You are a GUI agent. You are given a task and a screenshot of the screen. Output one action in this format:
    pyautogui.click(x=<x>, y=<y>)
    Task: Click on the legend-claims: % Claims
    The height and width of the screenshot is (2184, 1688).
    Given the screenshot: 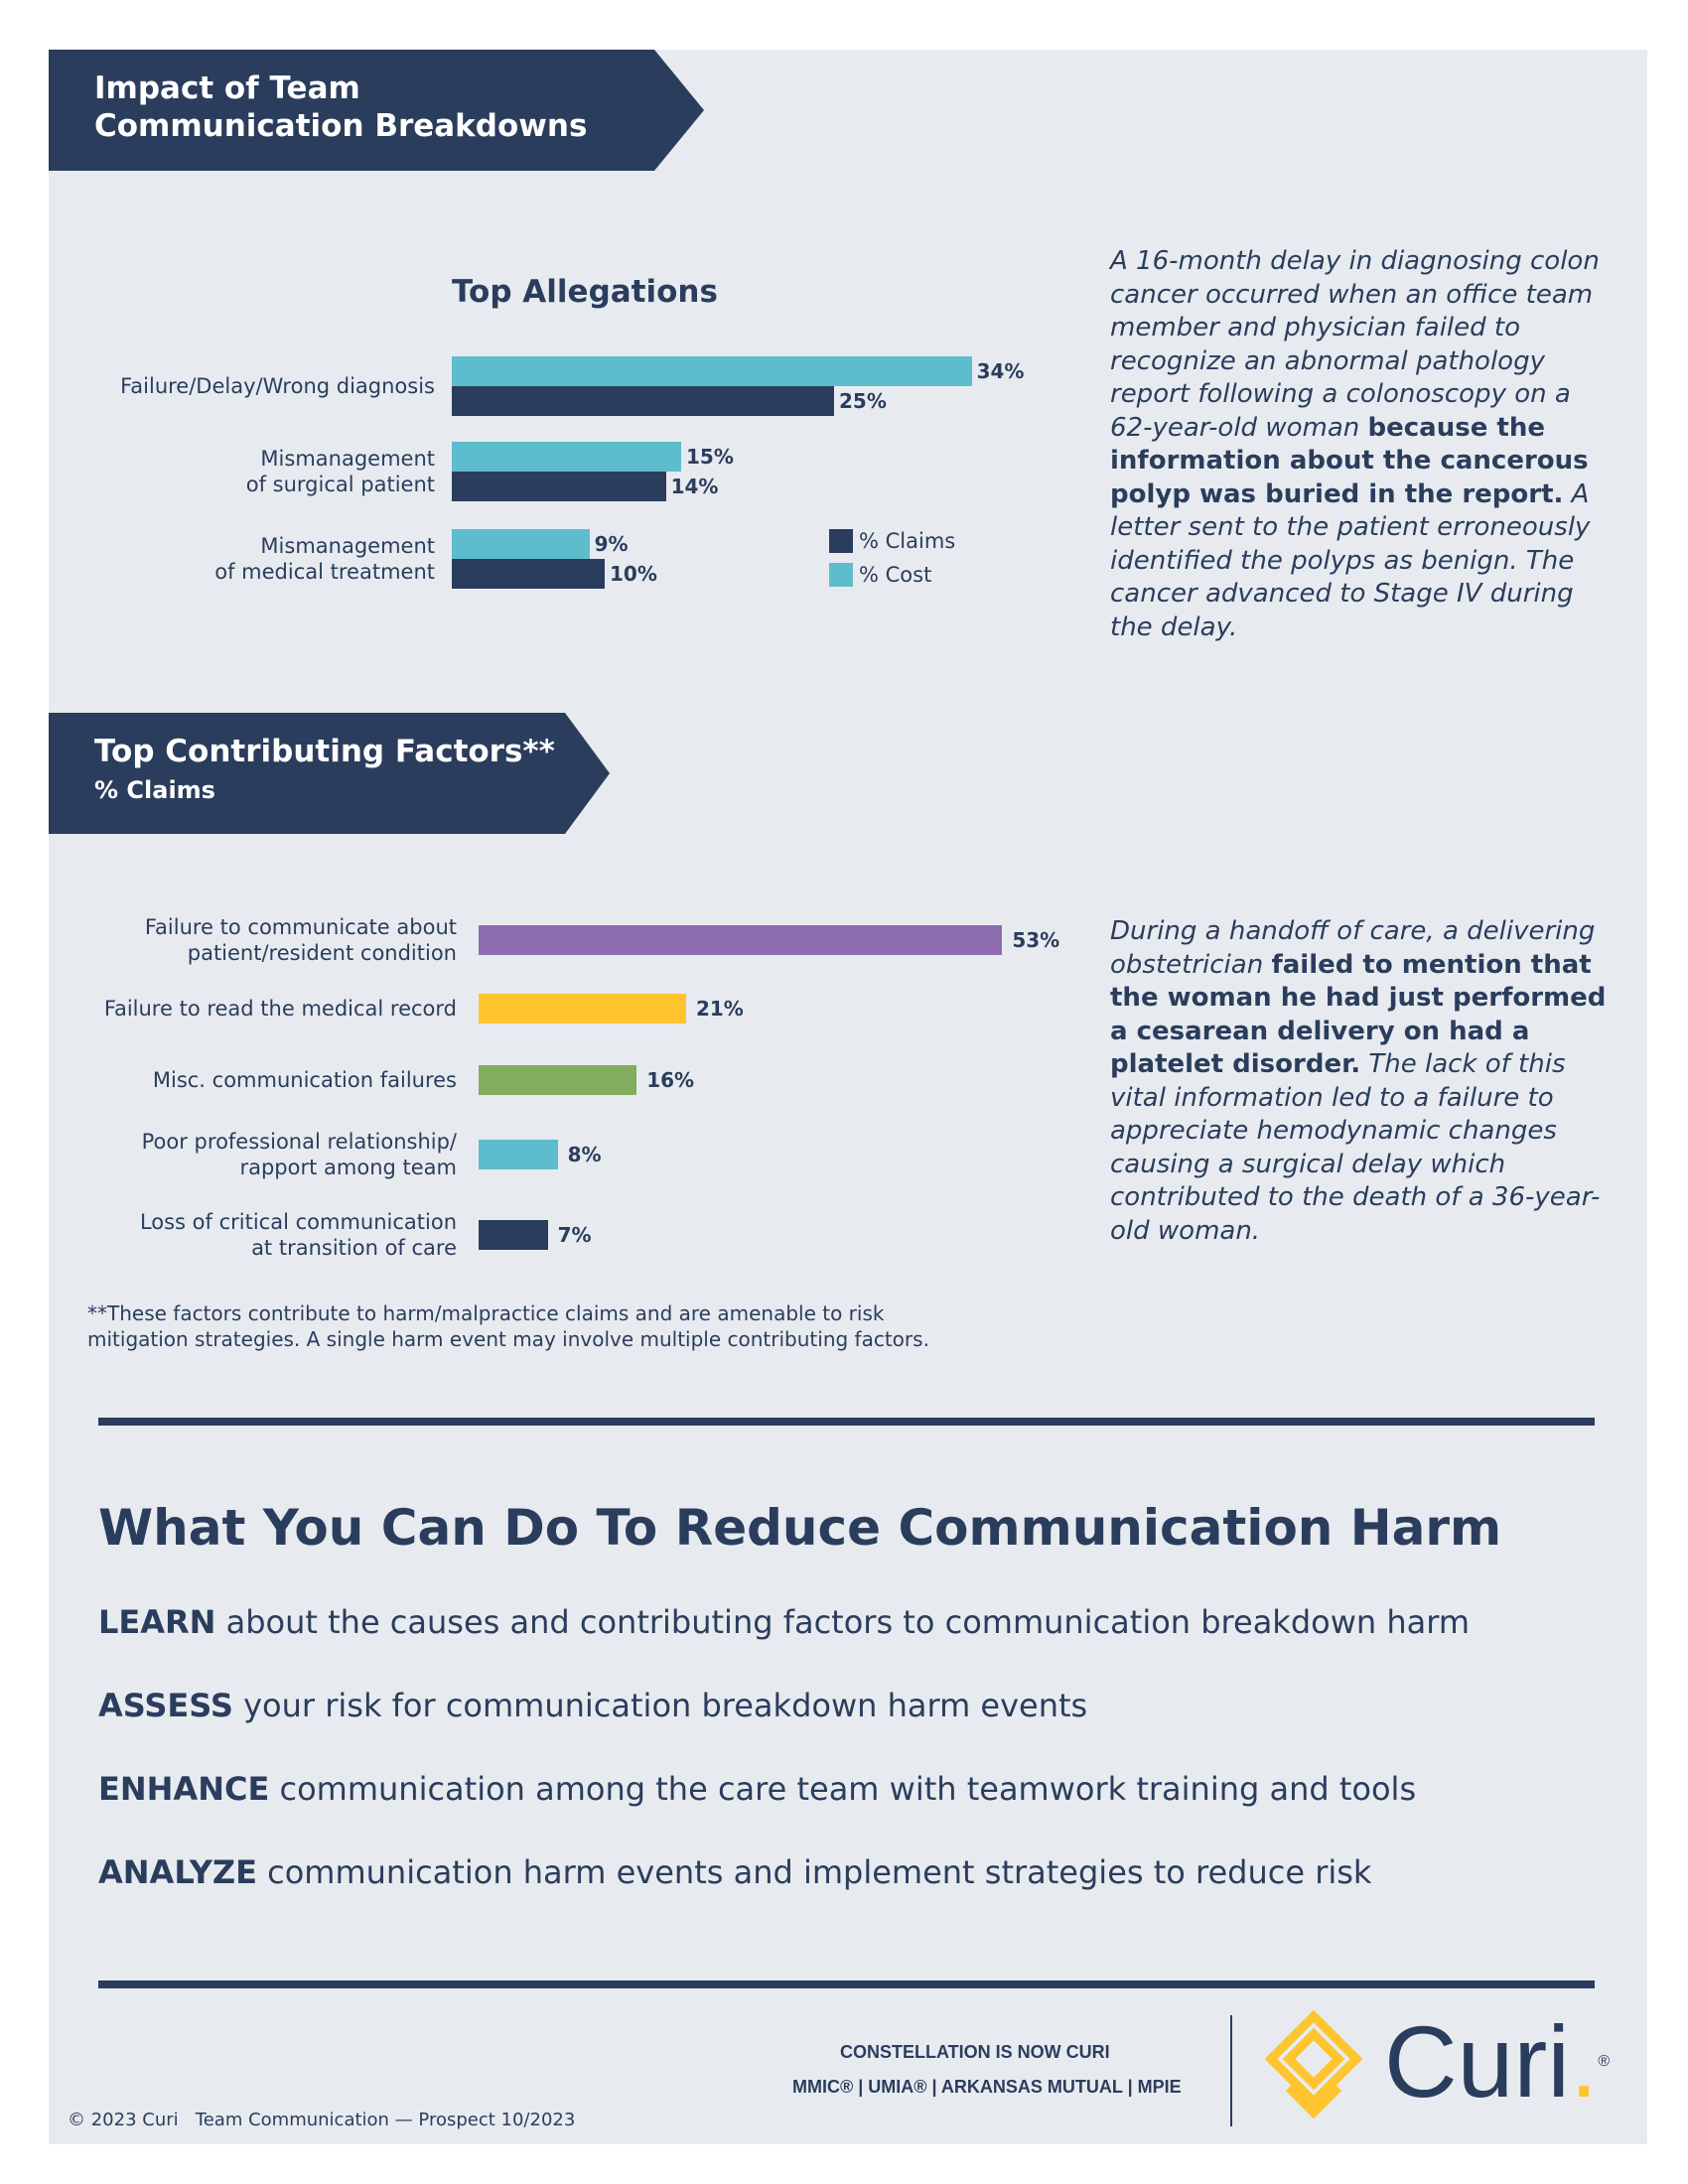 What is the action you would take?
    pyautogui.click(x=892, y=541)
    